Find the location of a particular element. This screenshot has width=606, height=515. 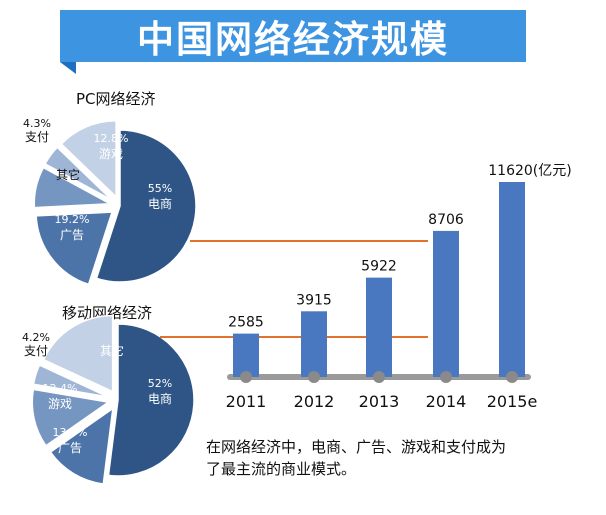

bar-value-label: 3915 is located at coordinates (314, 300).